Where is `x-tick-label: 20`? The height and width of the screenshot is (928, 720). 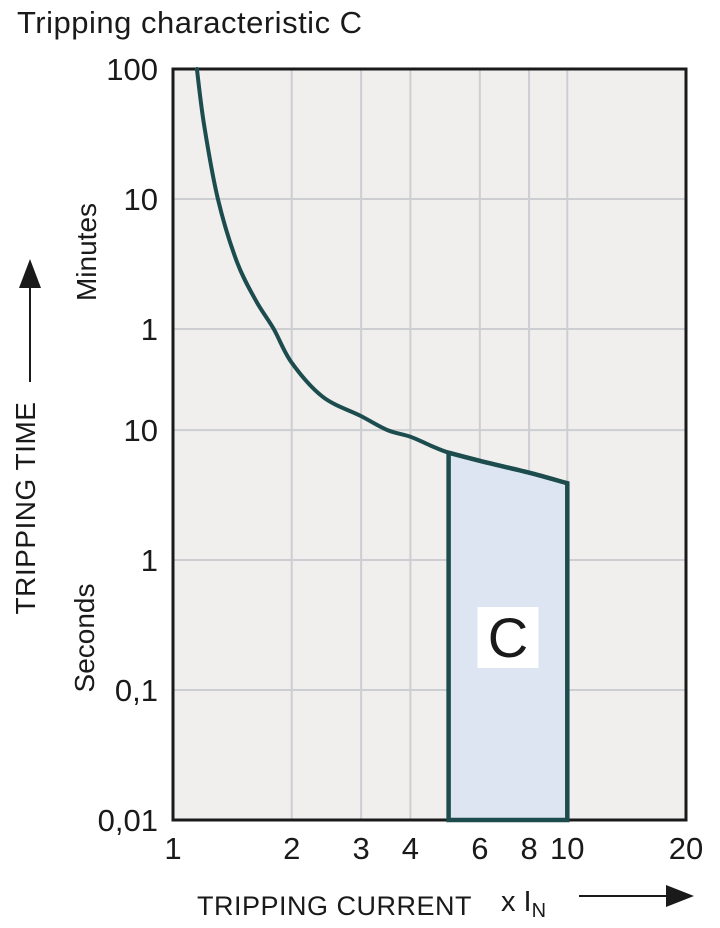 x-tick-label: 20 is located at coordinates (686, 848).